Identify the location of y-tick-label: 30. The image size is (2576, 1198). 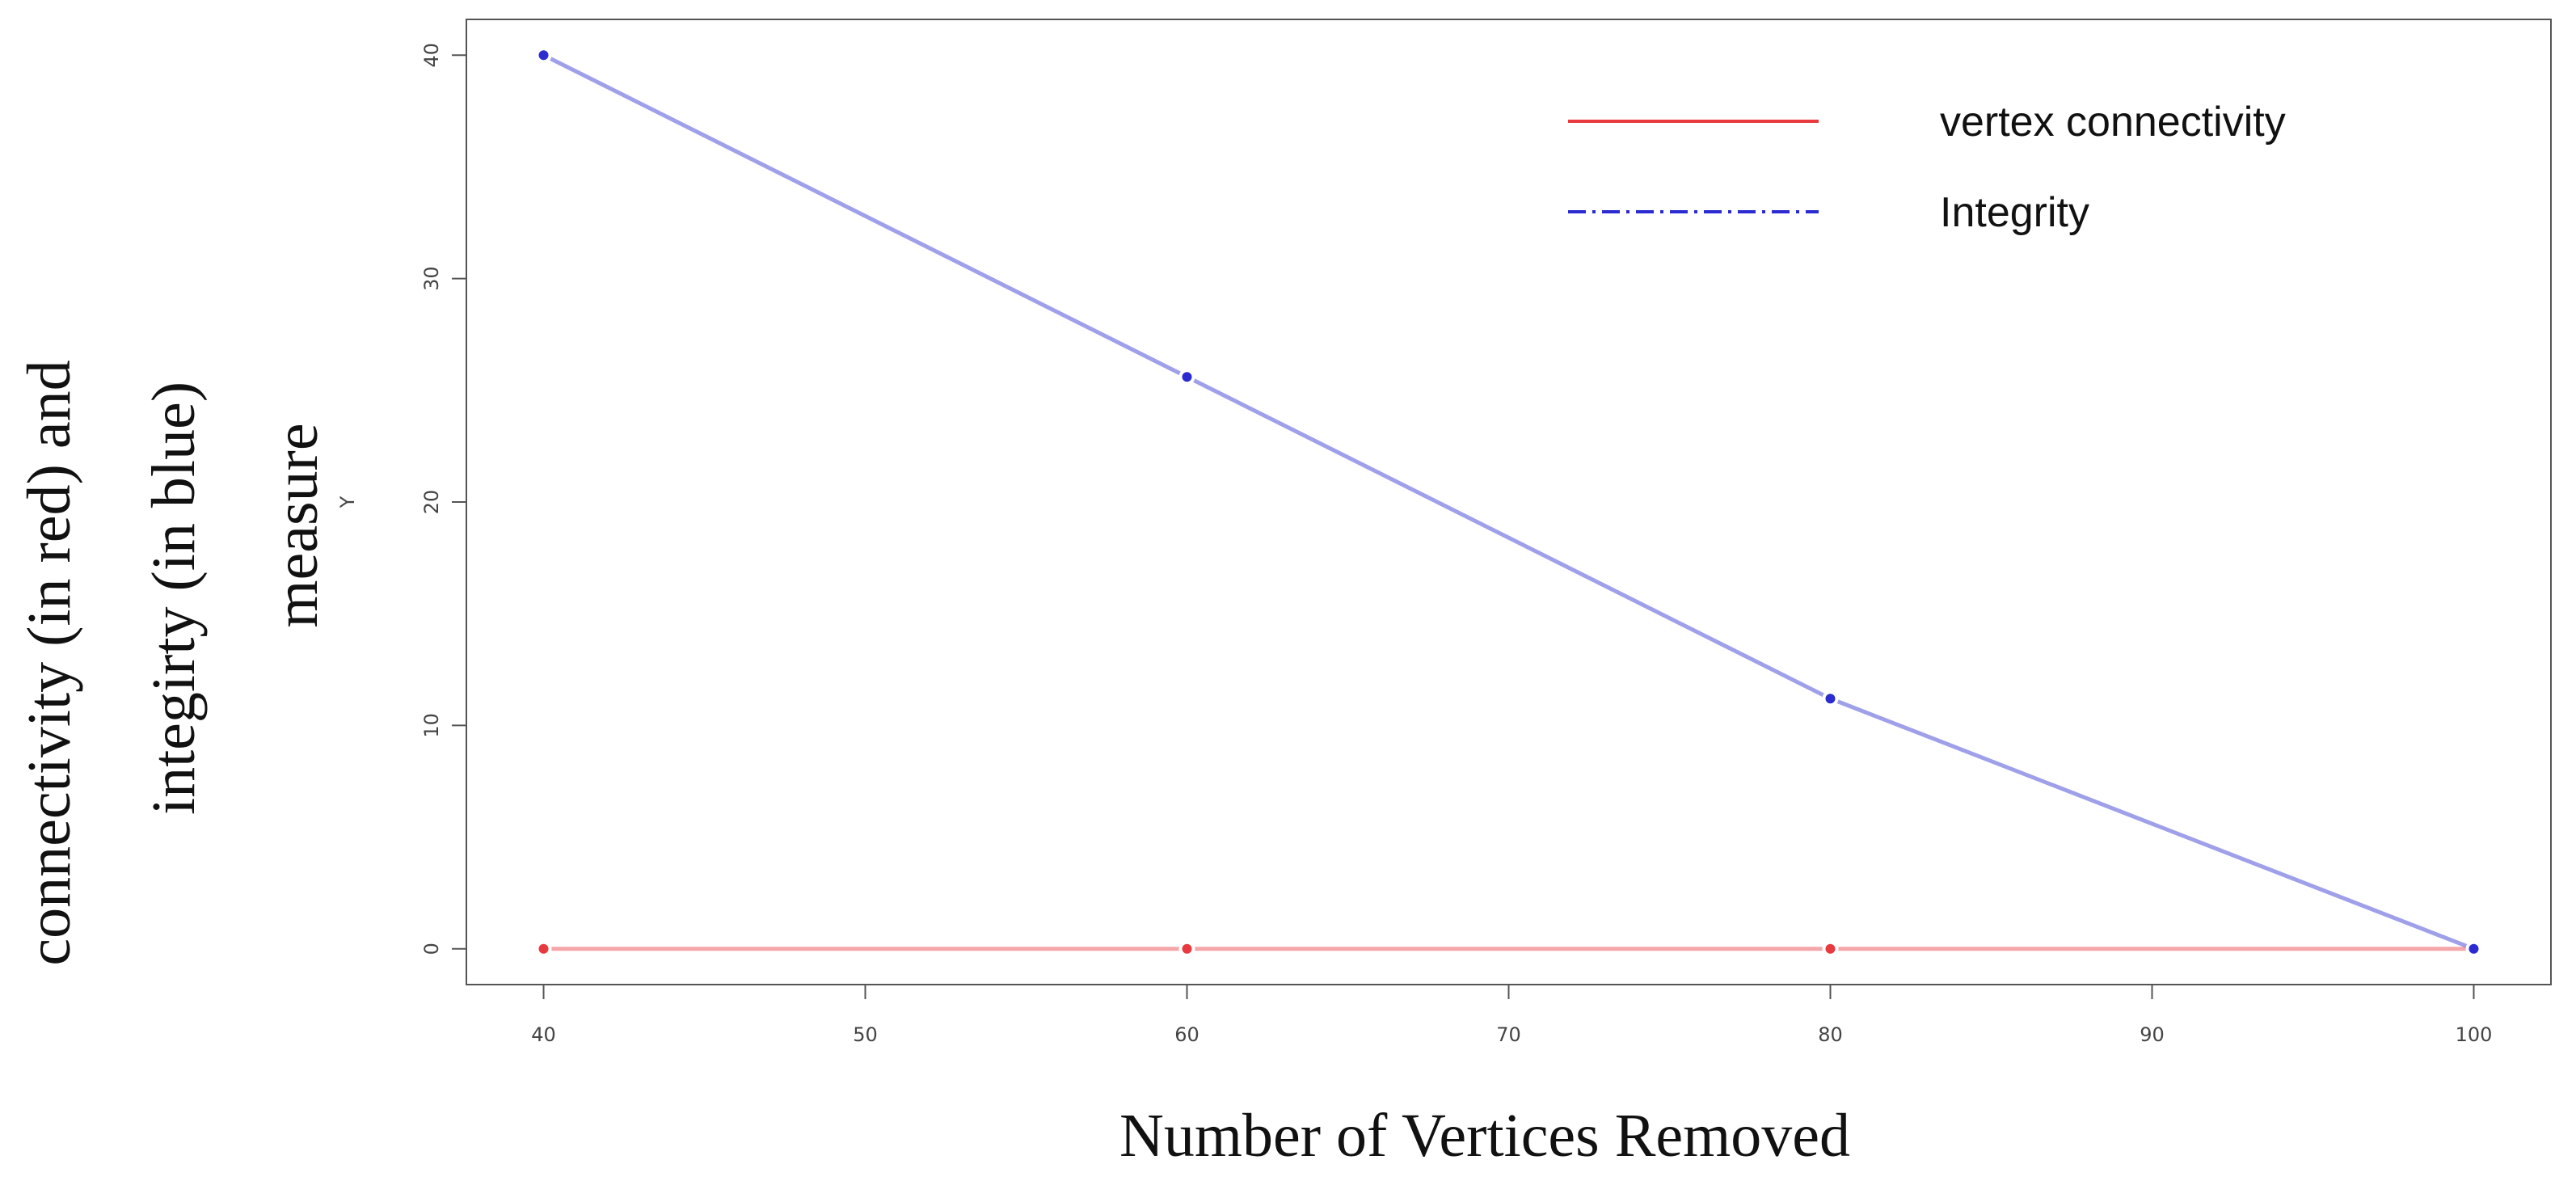
(431, 278).